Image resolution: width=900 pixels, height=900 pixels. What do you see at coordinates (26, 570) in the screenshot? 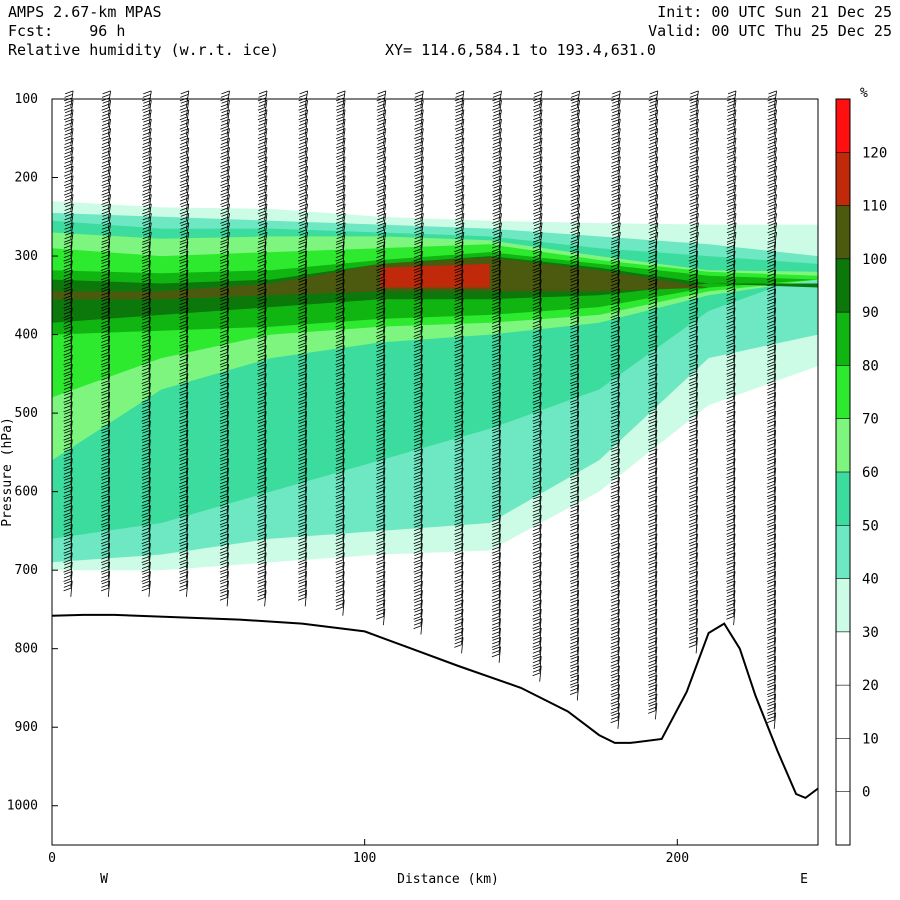
I see `y-tick-label: 700` at bounding box center [26, 570].